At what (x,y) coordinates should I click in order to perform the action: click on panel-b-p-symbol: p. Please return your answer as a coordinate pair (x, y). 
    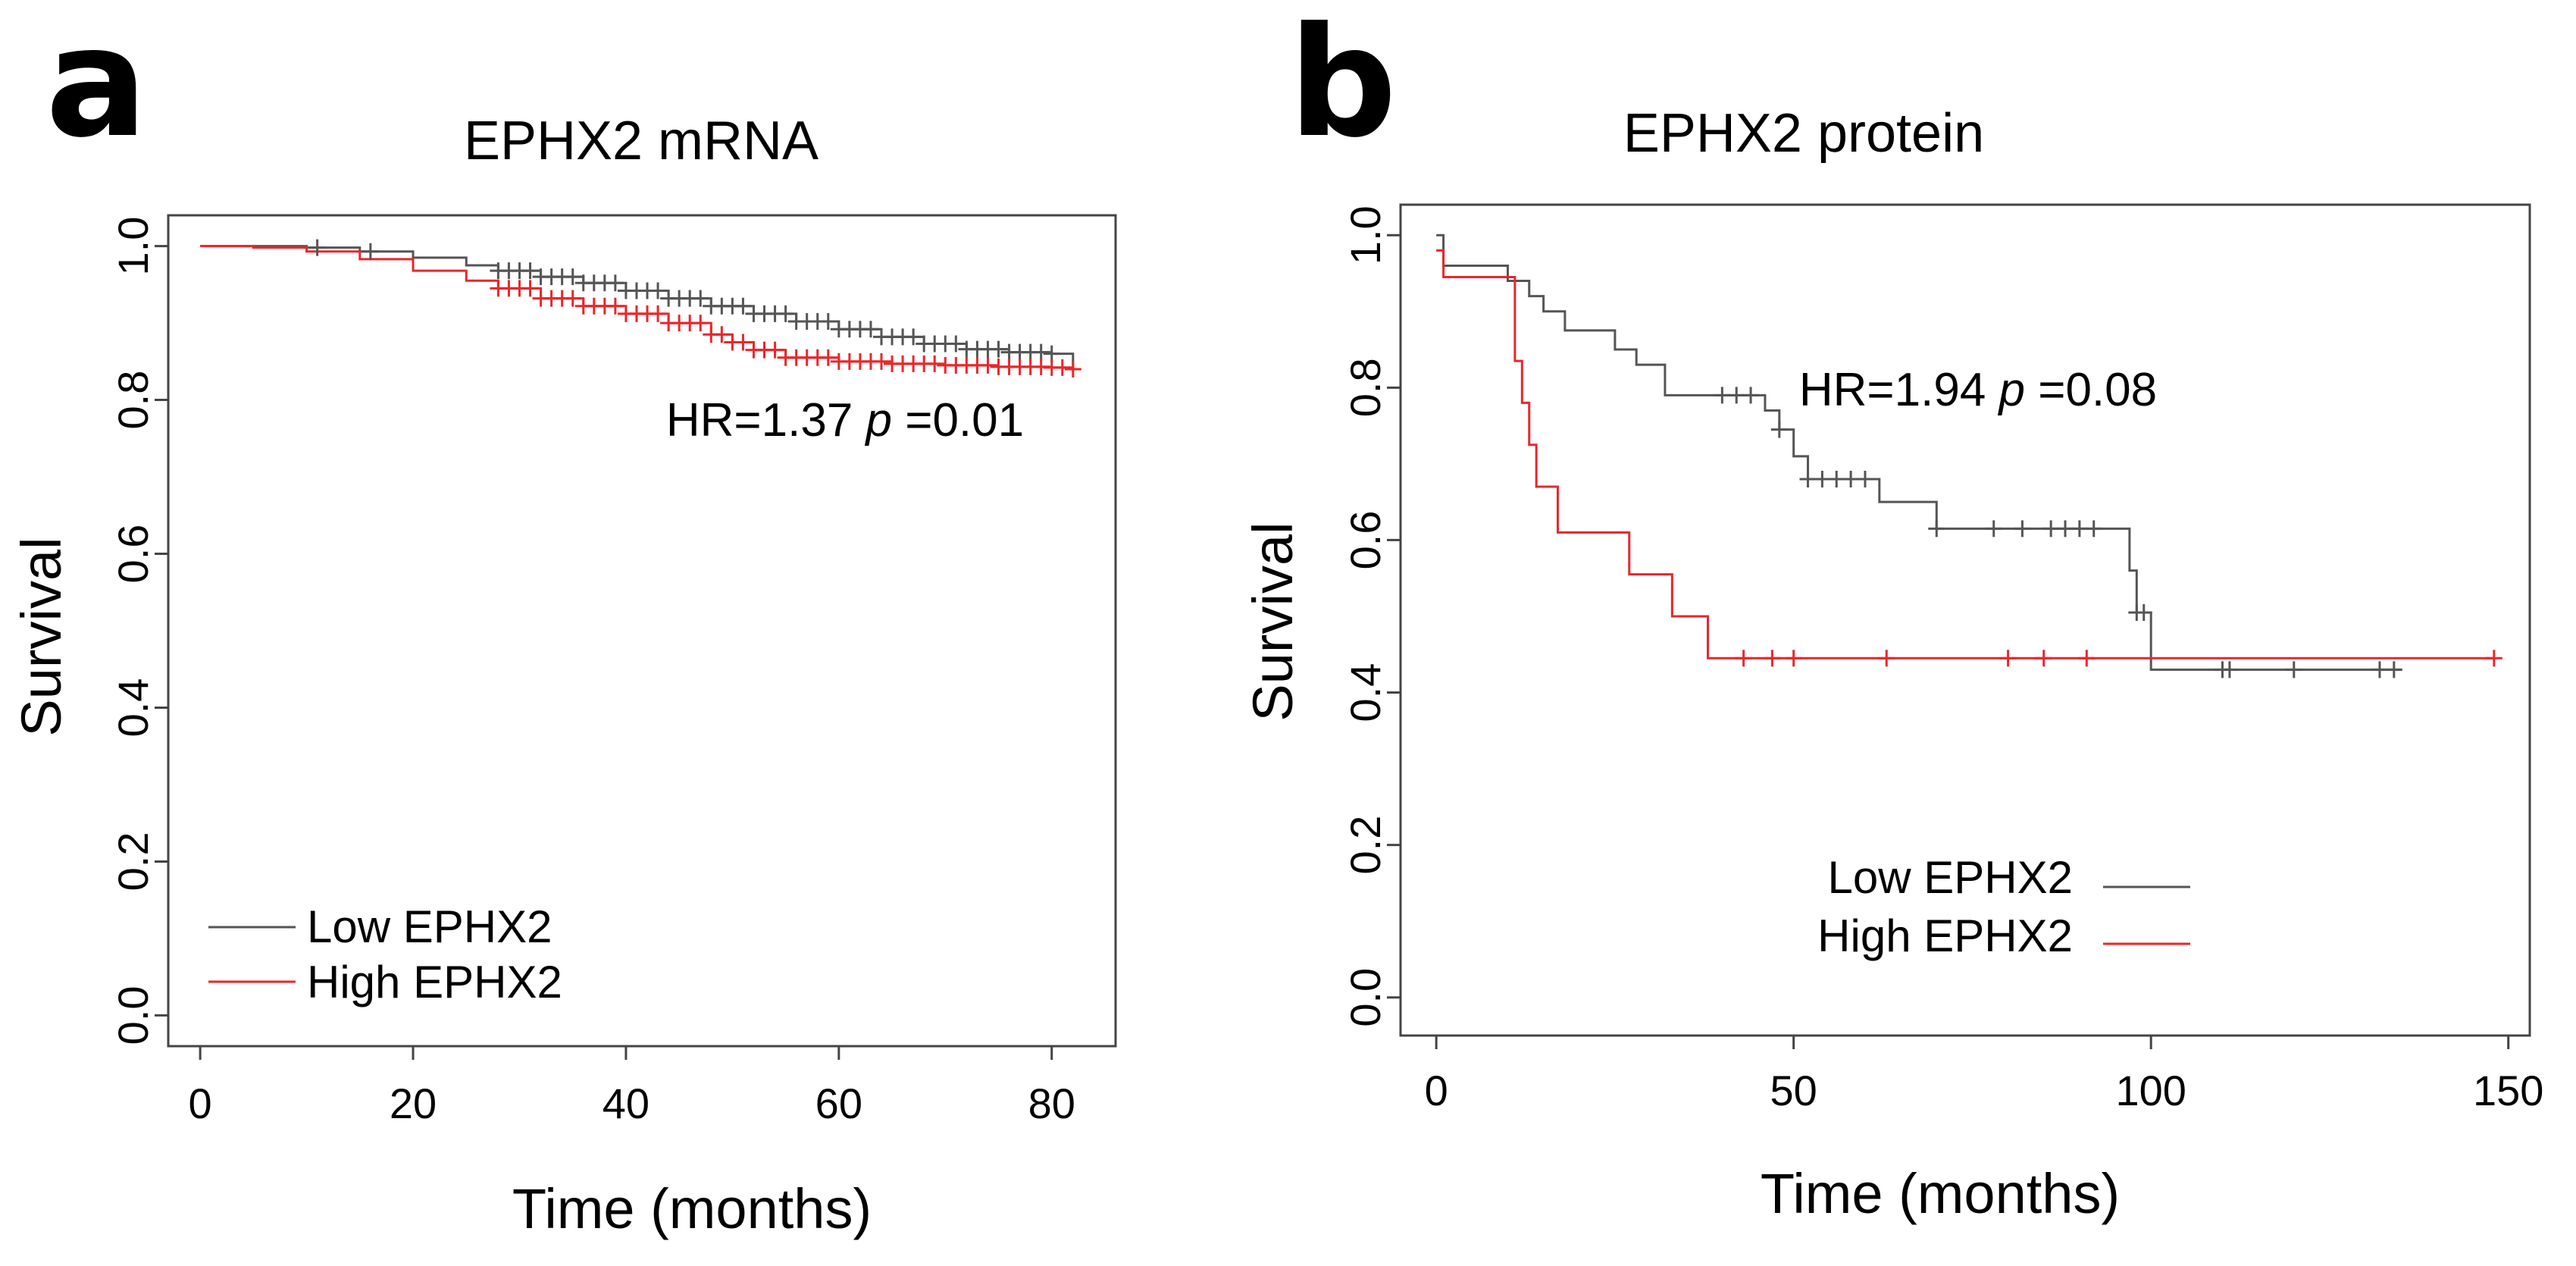
    Looking at the image, I should click on (2012, 390).